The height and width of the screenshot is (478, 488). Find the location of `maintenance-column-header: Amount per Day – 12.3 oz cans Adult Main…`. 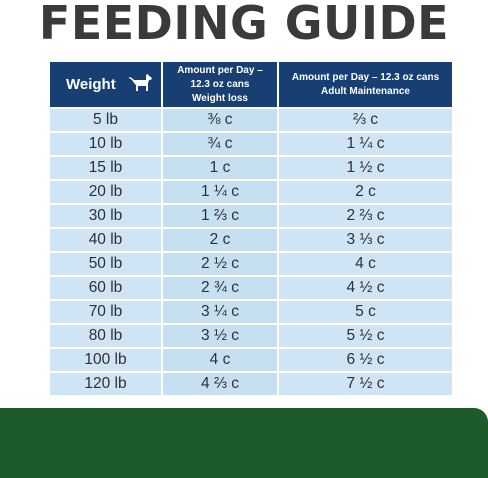

maintenance-column-header: Amount per Day – 12.3 oz cans Adult Main… is located at coordinates (365, 85).